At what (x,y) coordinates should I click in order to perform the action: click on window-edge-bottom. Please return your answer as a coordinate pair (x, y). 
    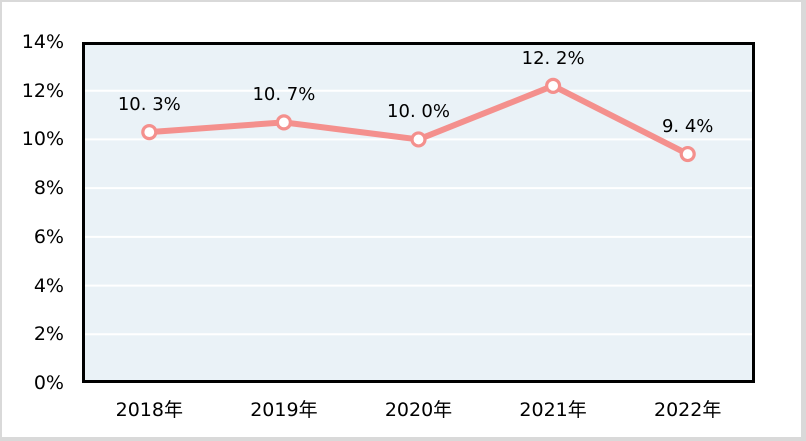
    Looking at the image, I should click on (403, 439).